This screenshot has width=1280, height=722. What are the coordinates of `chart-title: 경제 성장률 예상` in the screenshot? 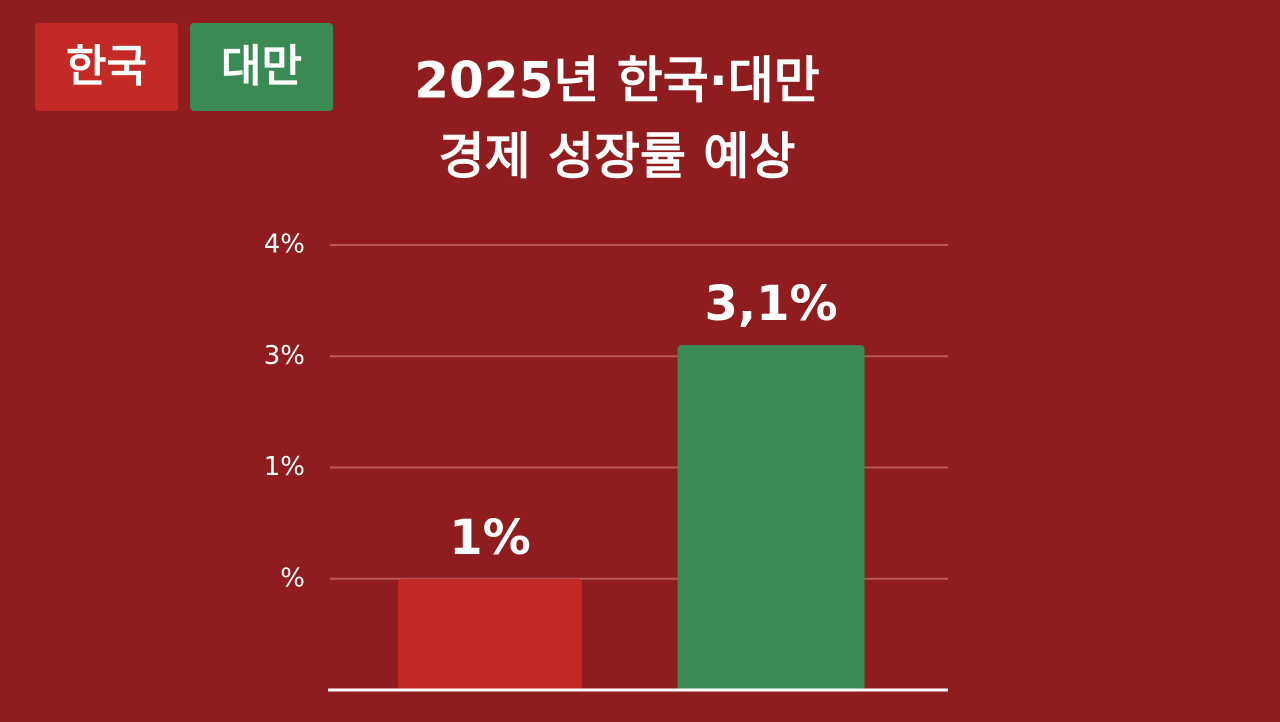 It's located at (617, 157).